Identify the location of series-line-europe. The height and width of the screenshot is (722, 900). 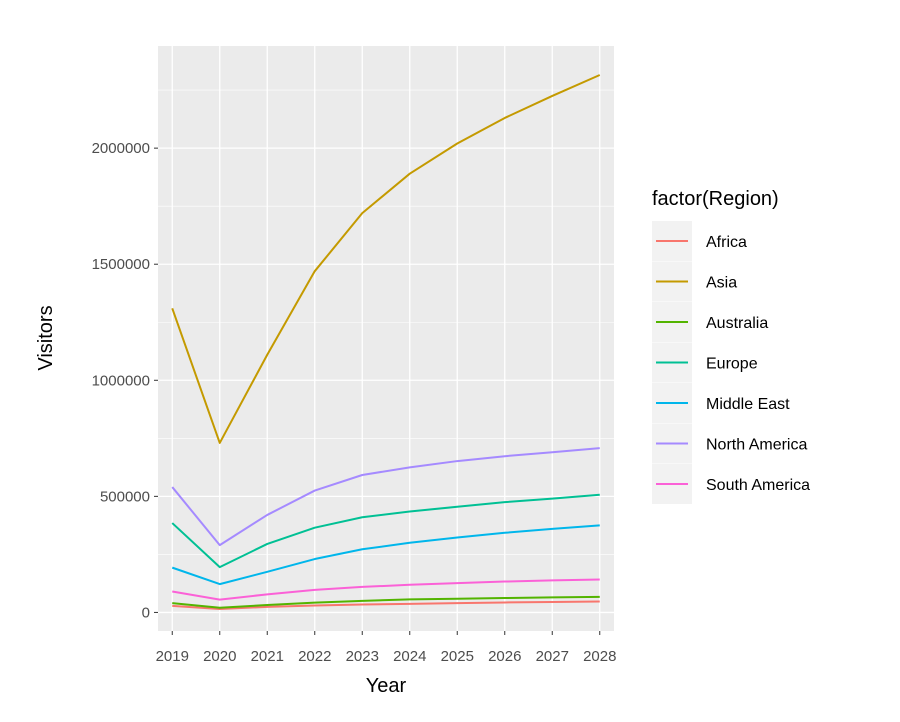
(385, 531).